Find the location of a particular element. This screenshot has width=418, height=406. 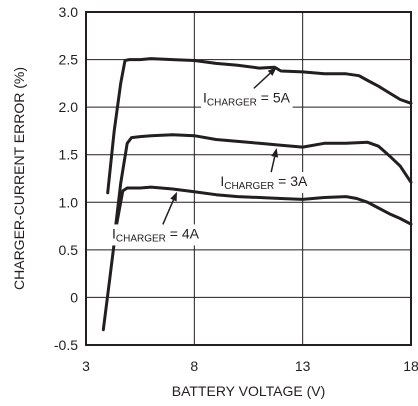

y-tick-label: 1.5 is located at coordinates (69, 155).